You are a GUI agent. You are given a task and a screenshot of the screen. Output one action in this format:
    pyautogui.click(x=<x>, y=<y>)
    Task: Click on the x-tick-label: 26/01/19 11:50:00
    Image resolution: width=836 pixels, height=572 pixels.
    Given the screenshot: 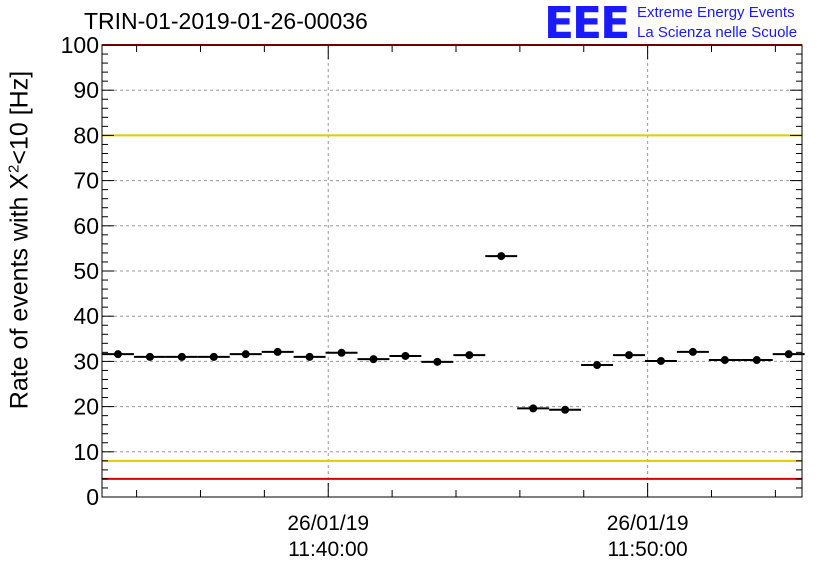 What is the action you would take?
    pyautogui.click(x=648, y=537)
    